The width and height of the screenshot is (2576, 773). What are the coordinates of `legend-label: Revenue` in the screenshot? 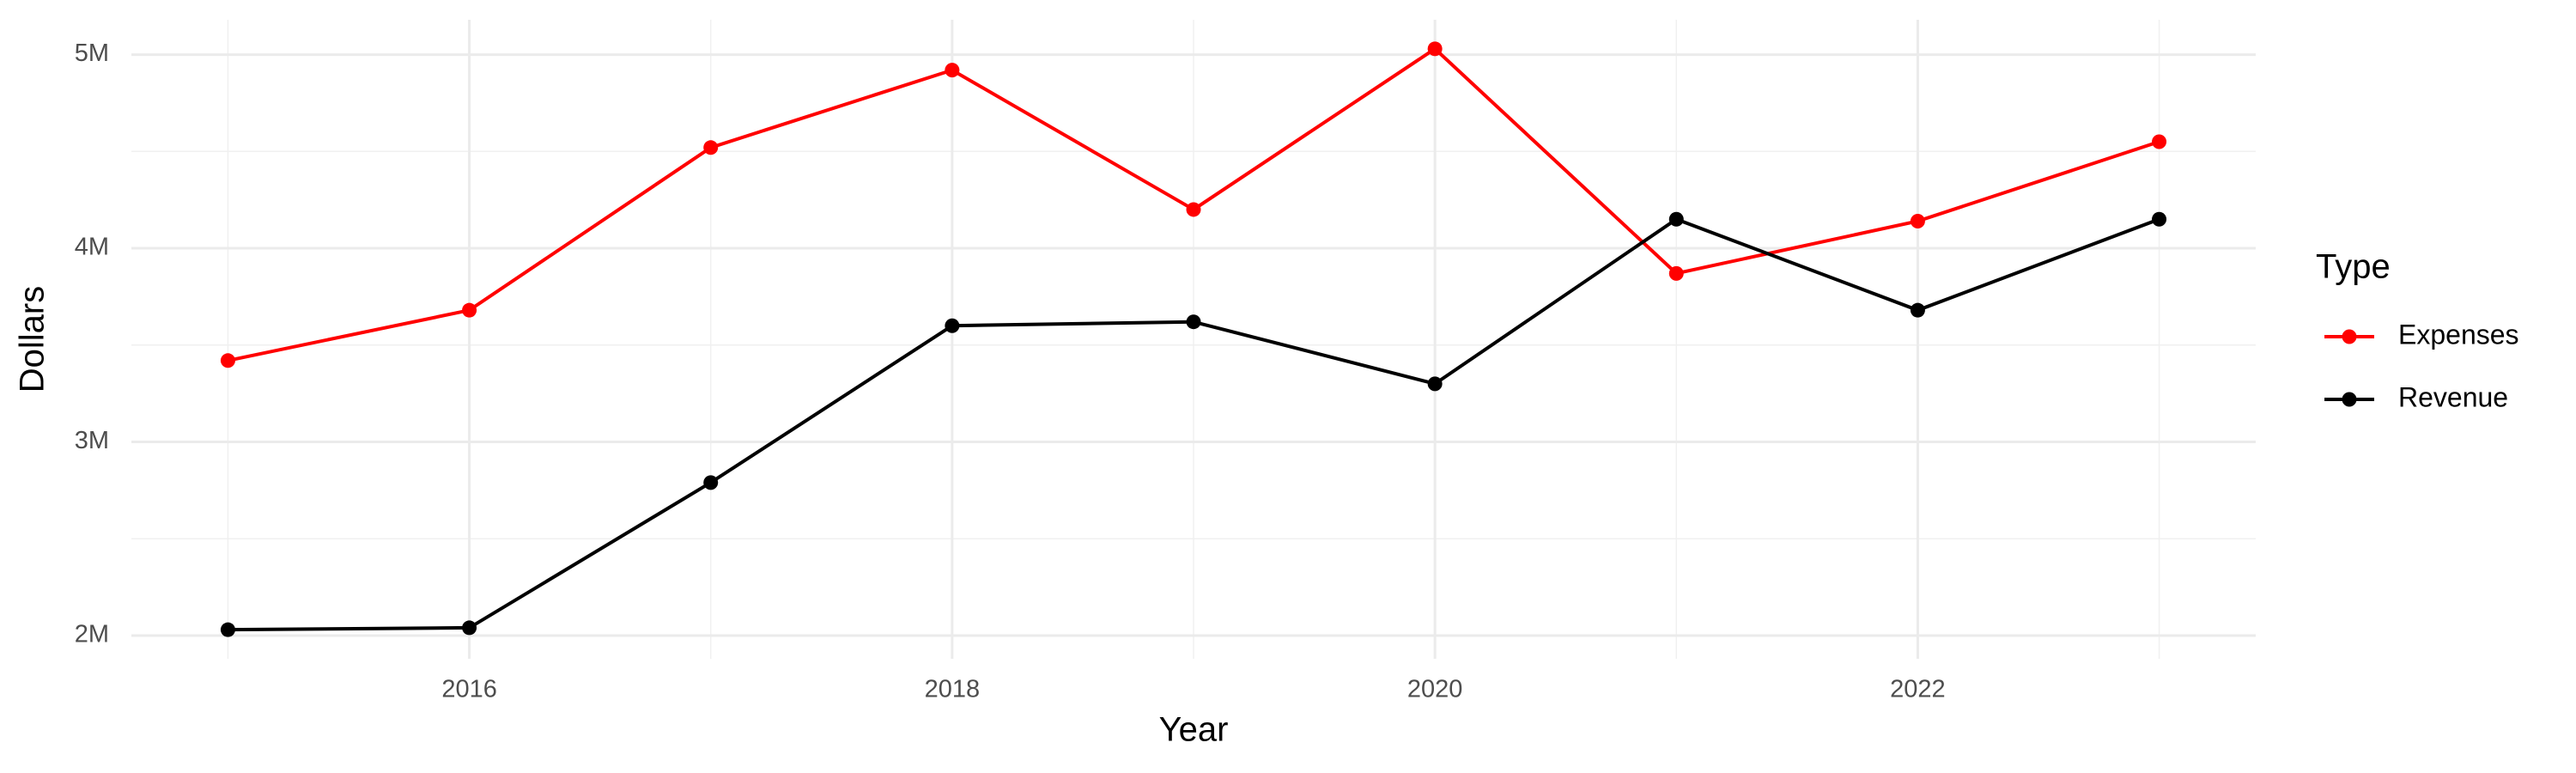 It's located at (2453, 396).